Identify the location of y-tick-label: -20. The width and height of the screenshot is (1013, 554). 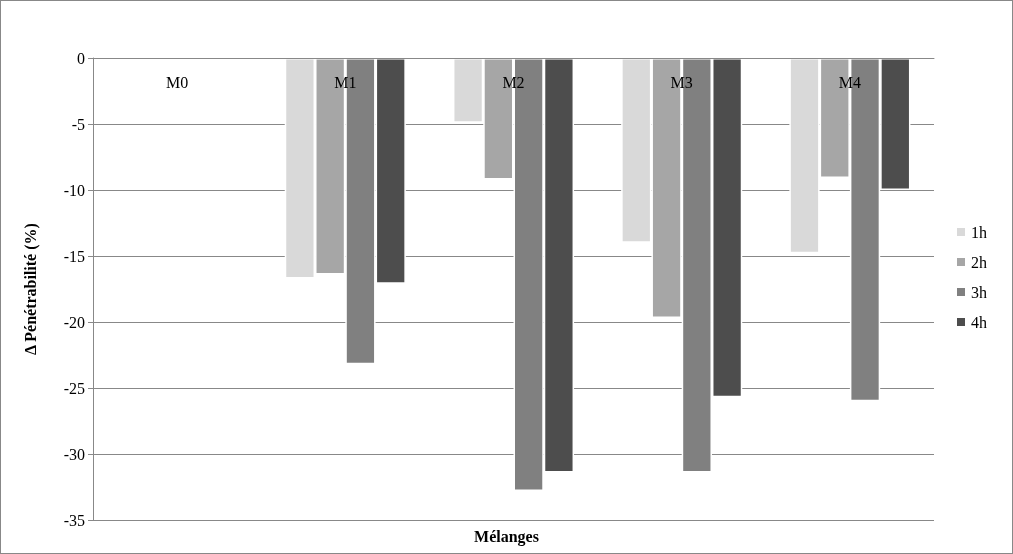
(74, 322).